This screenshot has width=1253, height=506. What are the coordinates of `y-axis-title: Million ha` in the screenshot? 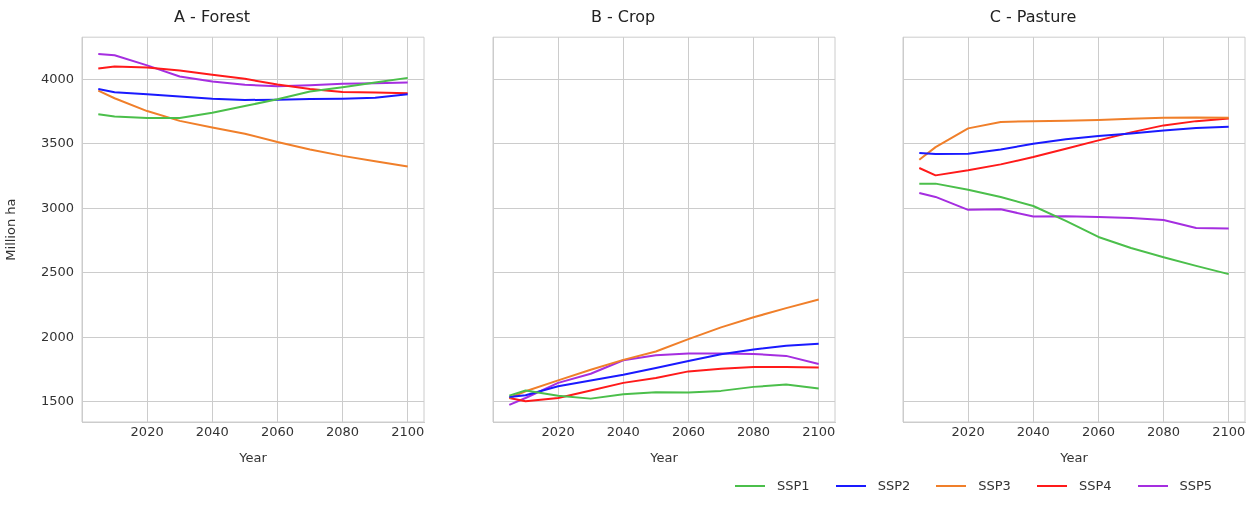 It's located at (11, 229).